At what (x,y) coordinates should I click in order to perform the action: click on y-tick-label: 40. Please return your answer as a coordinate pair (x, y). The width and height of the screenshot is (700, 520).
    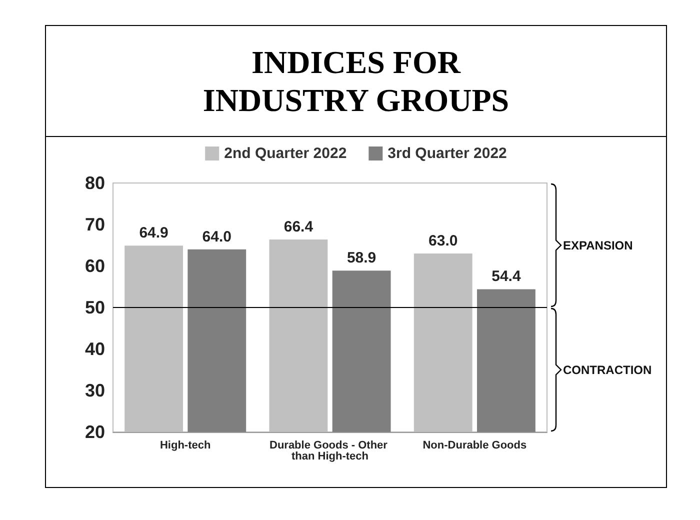
    Looking at the image, I should click on (94, 349).